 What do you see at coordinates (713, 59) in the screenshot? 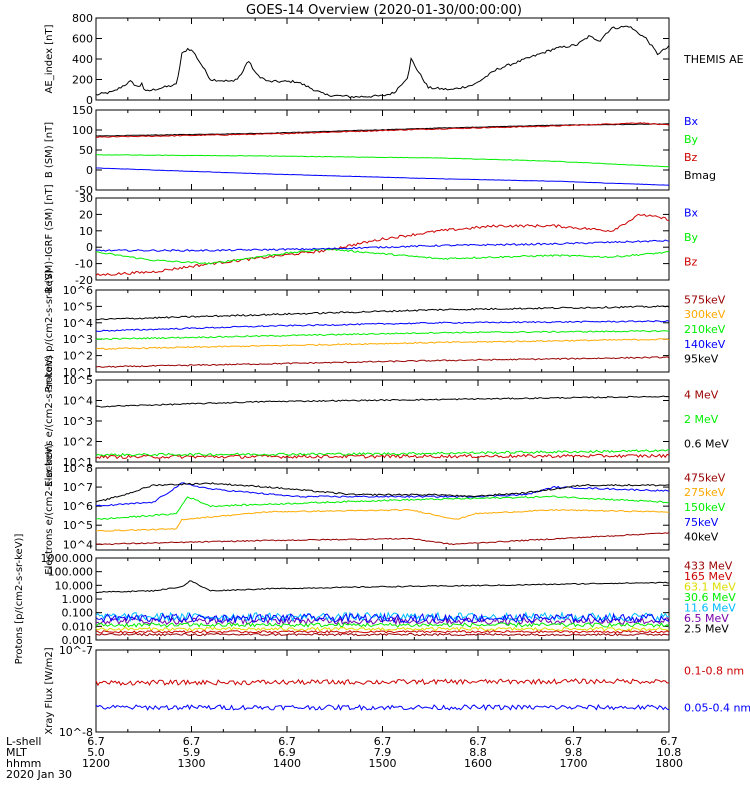
I see `legend-label: THEMIS AE` at bounding box center [713, 59].